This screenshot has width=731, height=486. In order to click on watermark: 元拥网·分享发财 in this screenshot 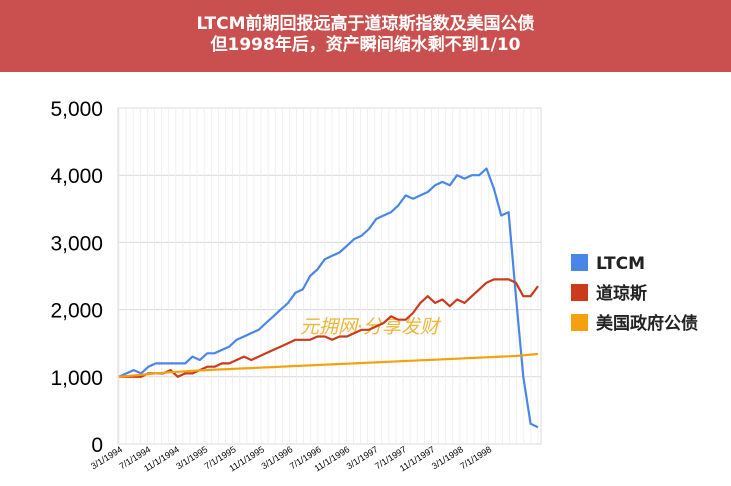, I will do `click(371, 327)`.